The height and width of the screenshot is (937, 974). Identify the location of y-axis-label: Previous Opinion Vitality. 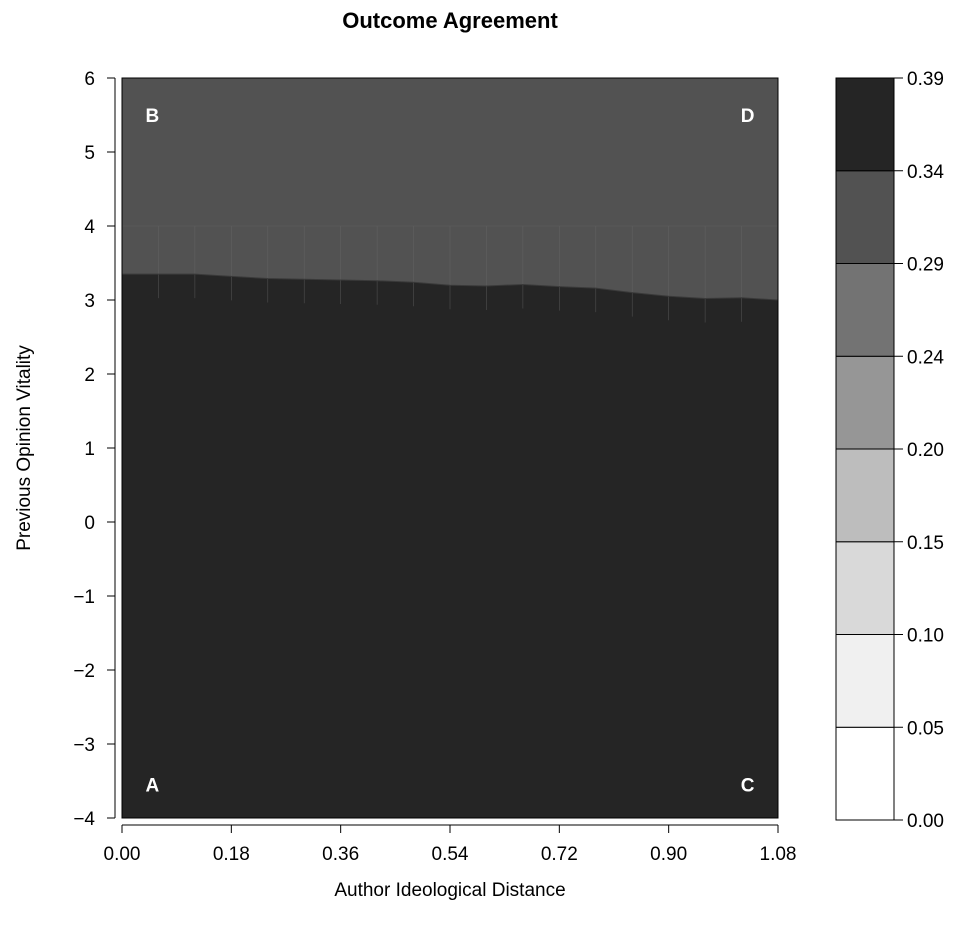
(24, 448).